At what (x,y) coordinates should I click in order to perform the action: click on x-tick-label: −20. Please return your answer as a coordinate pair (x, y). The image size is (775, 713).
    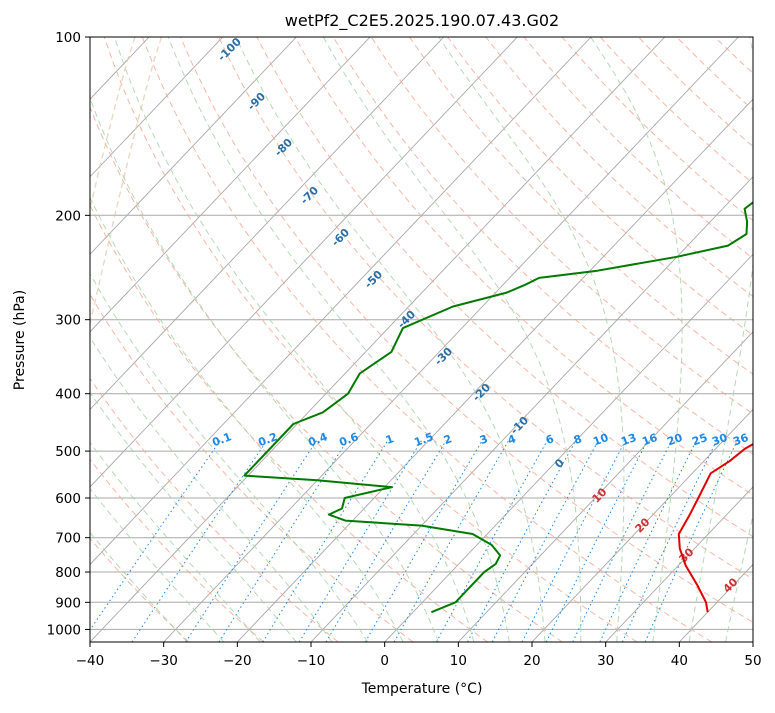
    Looking at the image, I should click on (237, 661).